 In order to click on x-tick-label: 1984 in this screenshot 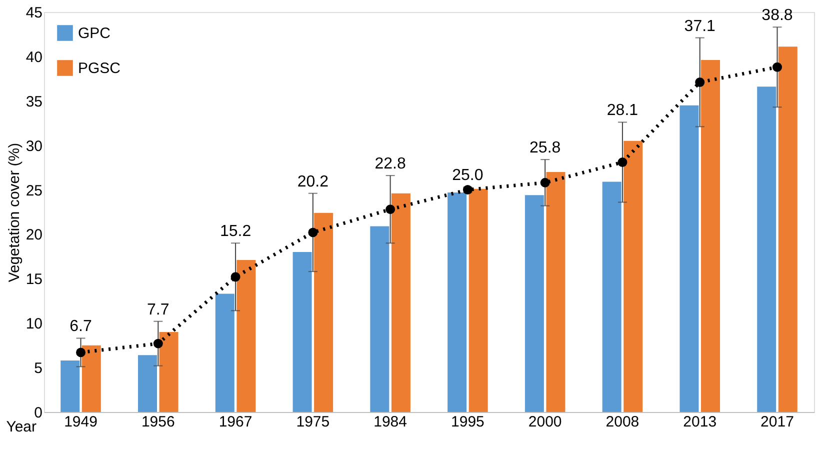, I will do `click(390, 422)`.